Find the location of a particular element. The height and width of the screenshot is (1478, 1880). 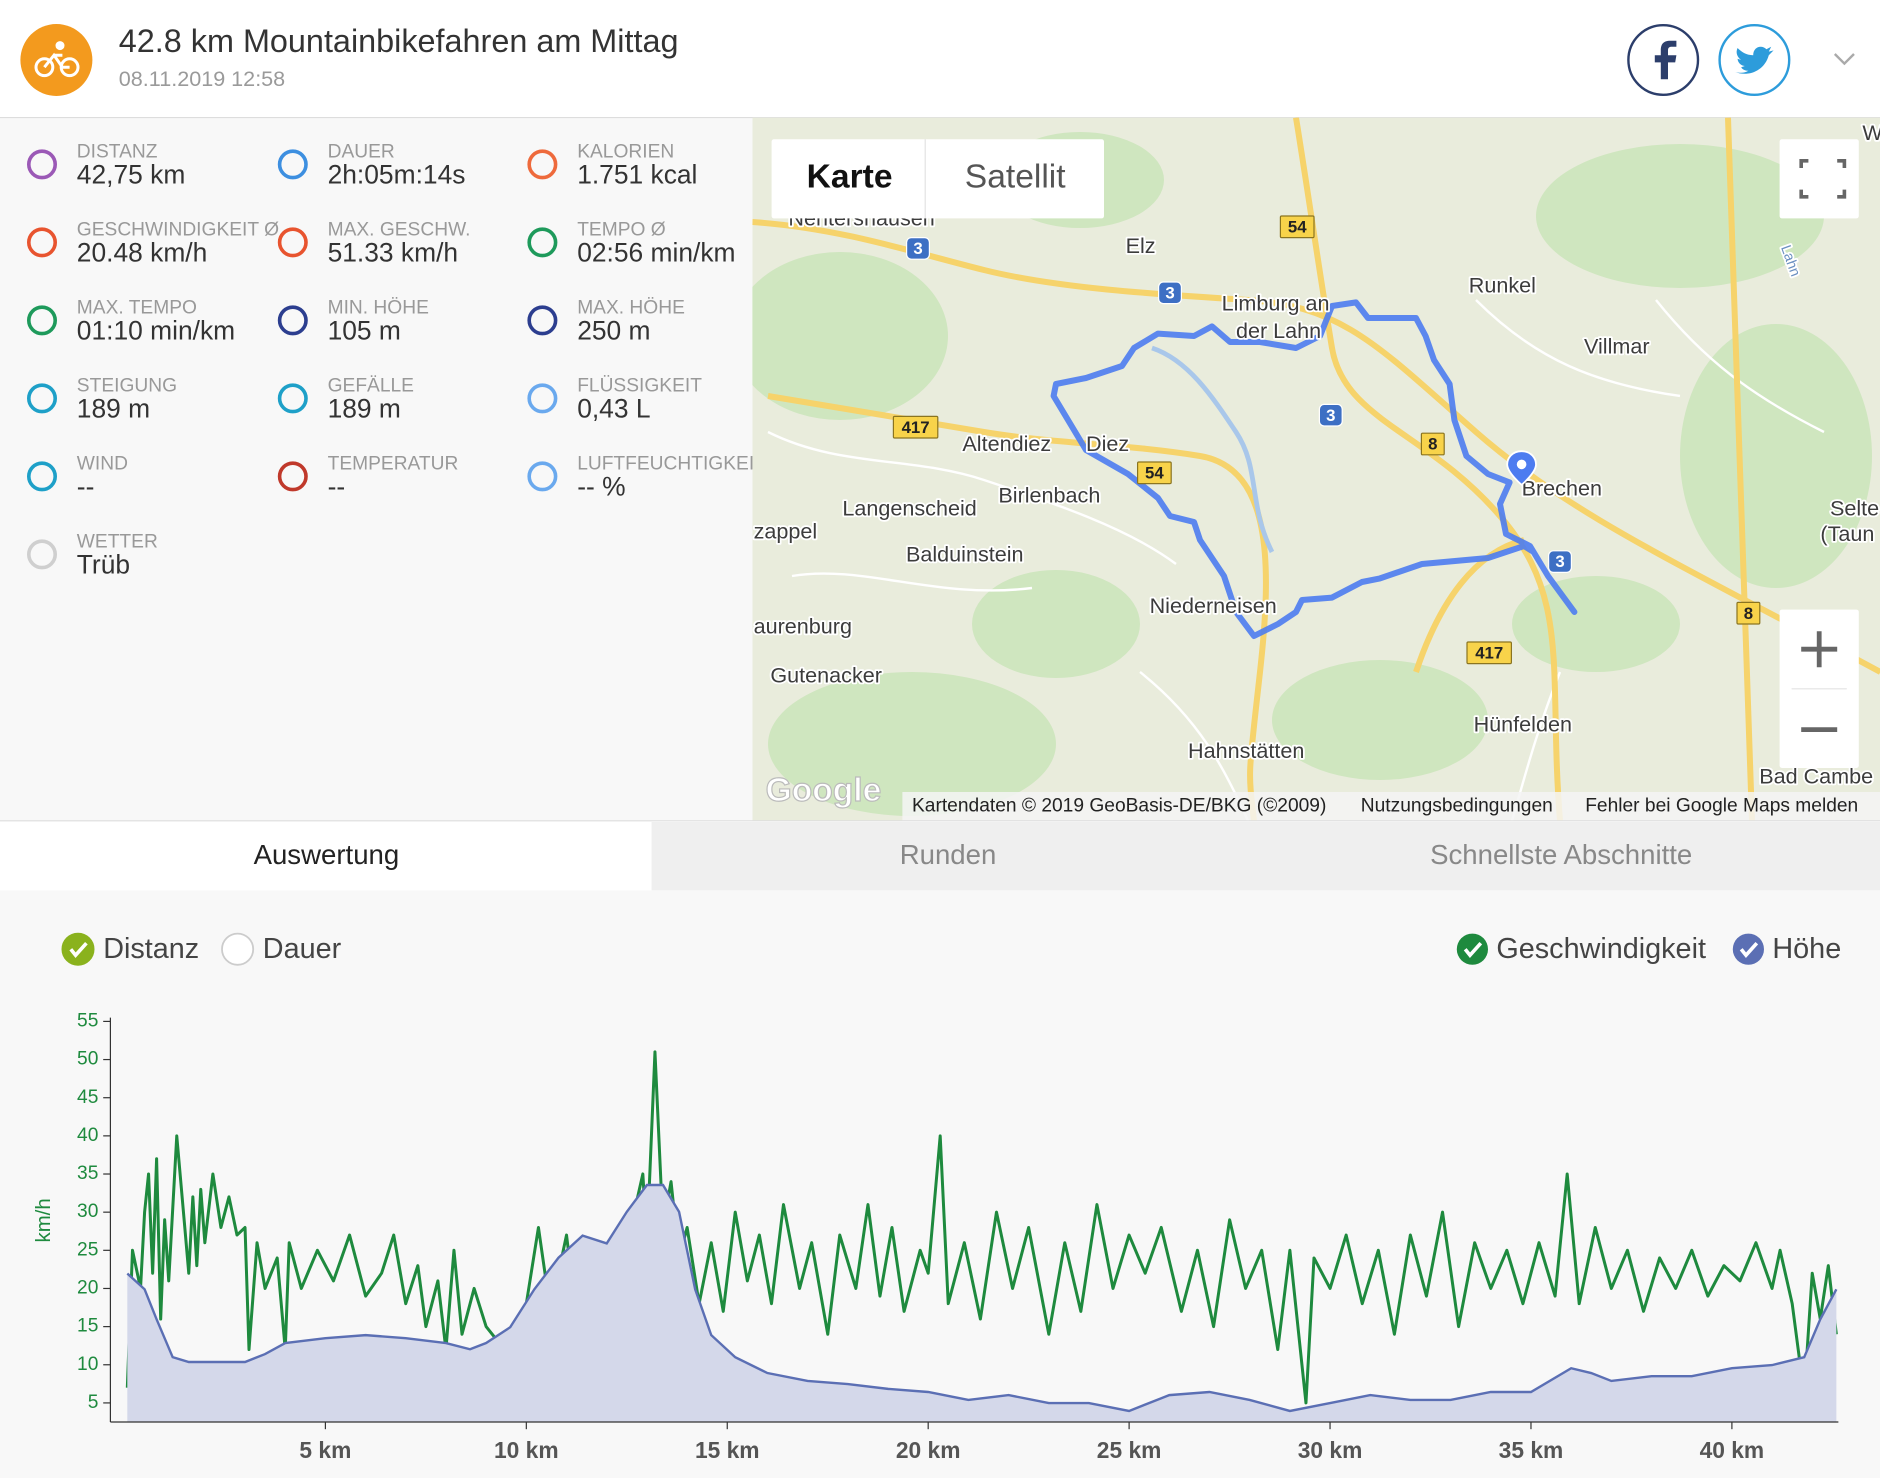

stat-label: DAUER is located at coordinates (361, 151).